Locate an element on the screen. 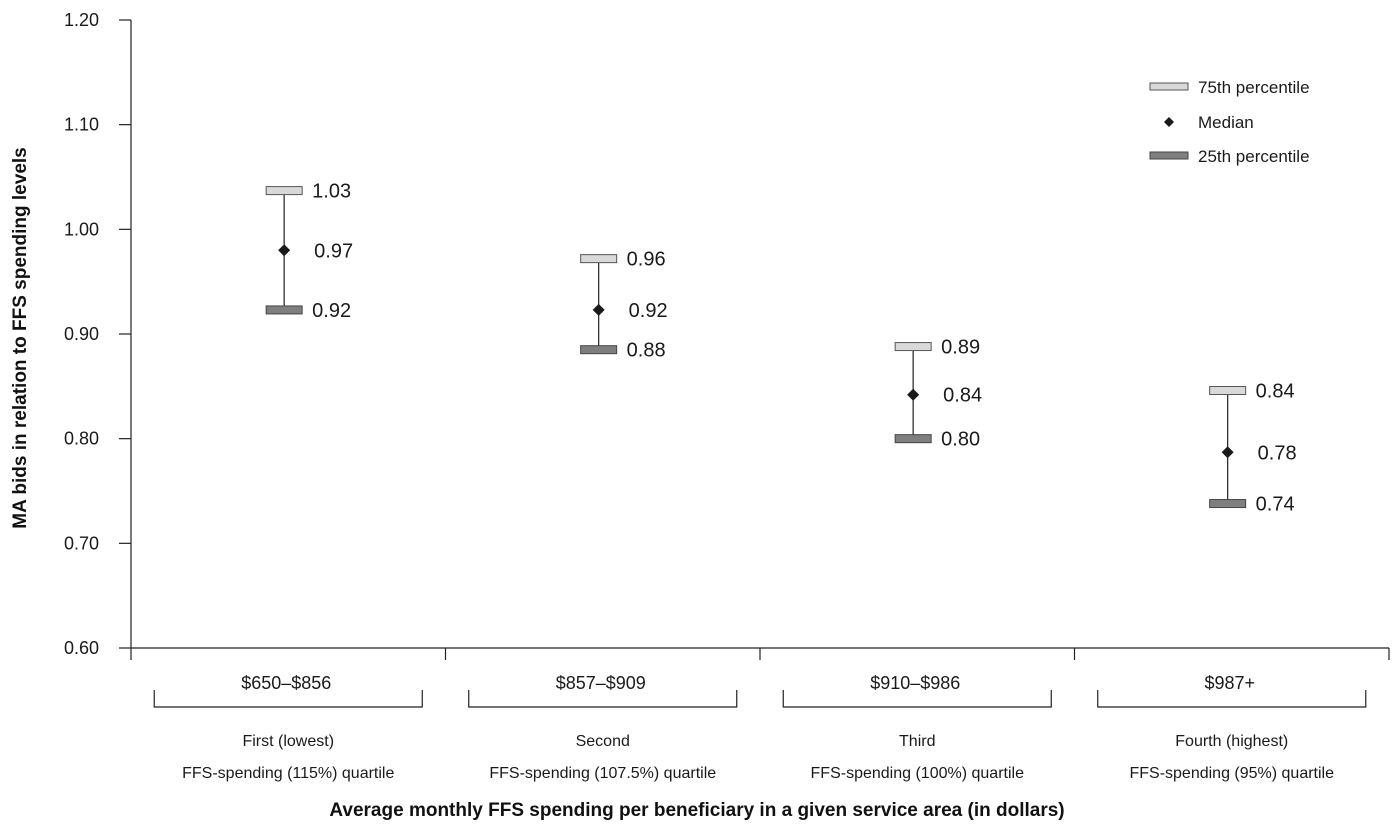 Image resolution: width=1395 pixels, height=833 pixels. legend-p75-swatch is located at coordinates (1169, 86).